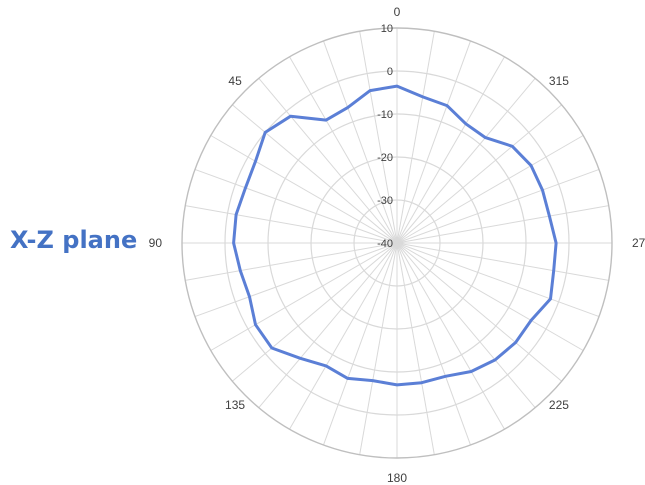 This screenshot has width=645, height=485. I want to click on plane-label: X-Z plane, so click(74, 240).